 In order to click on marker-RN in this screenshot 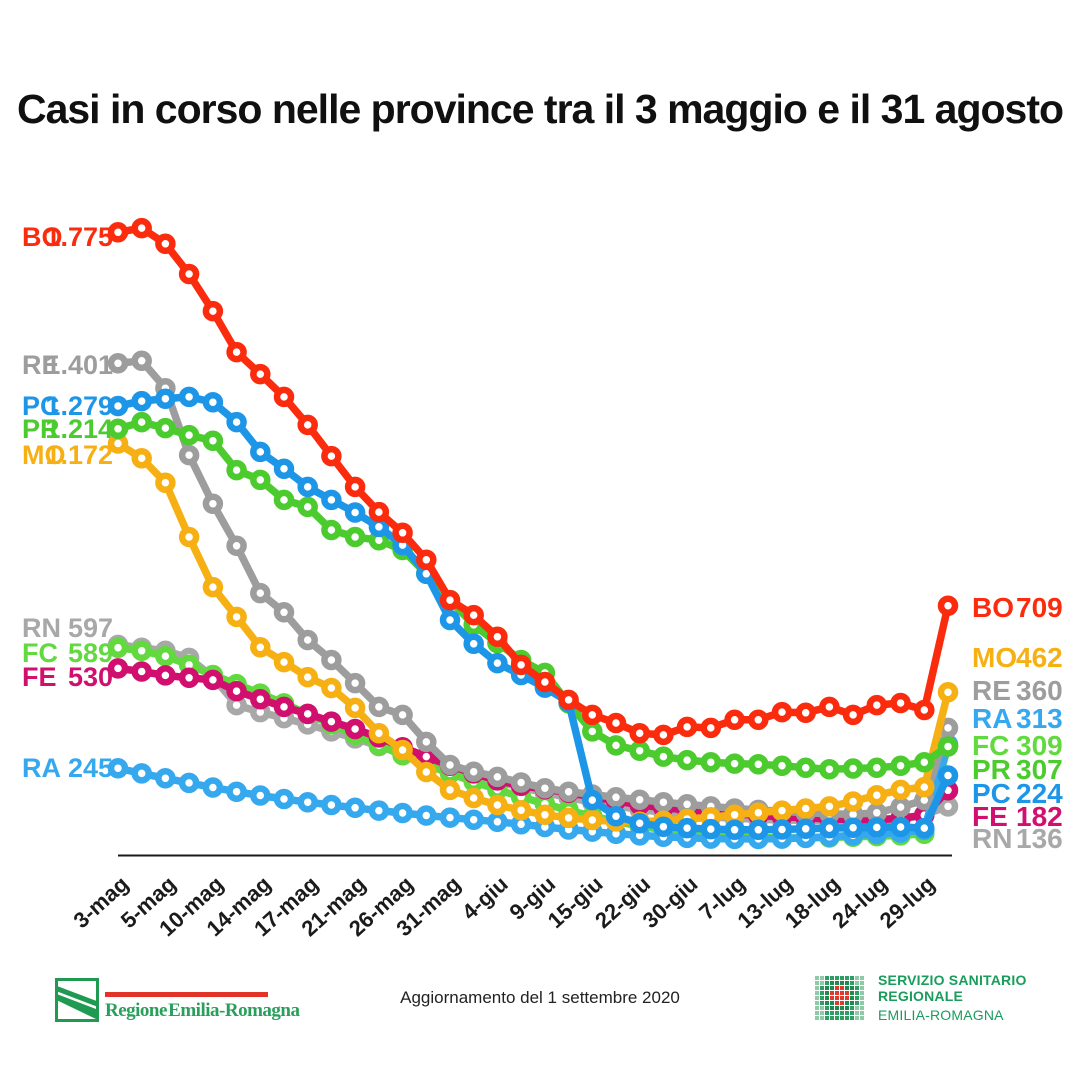, I will do `click(948, 806)`.